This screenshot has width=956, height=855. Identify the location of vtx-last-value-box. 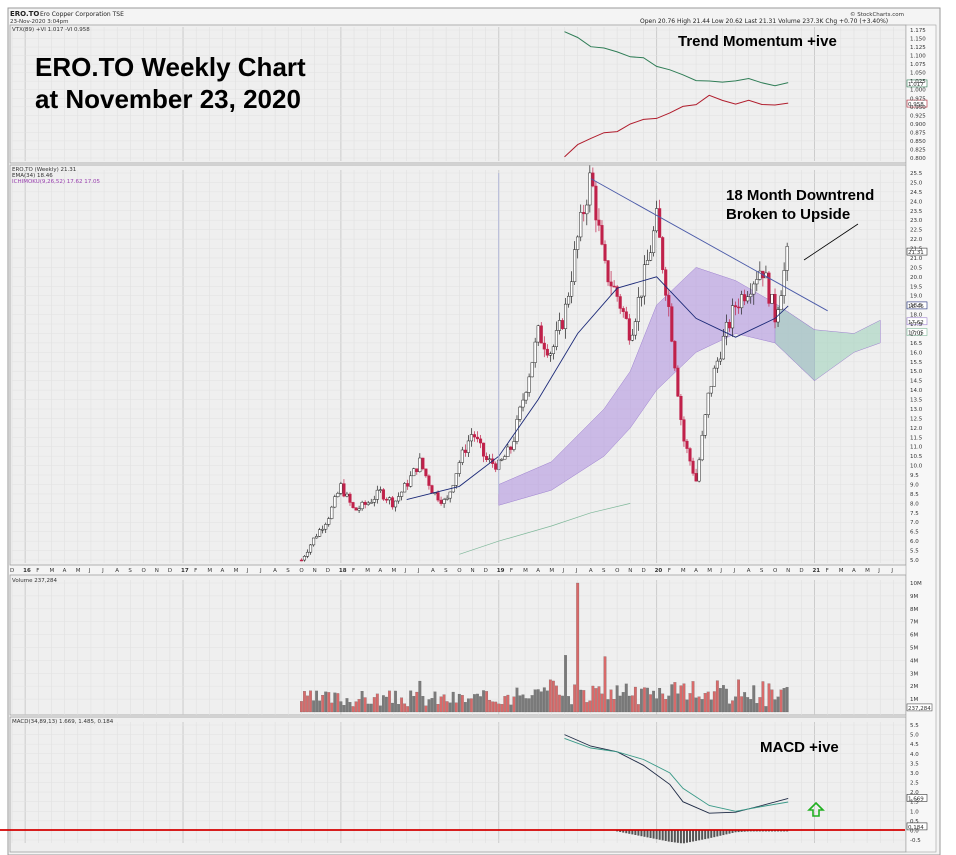
(917, 83).